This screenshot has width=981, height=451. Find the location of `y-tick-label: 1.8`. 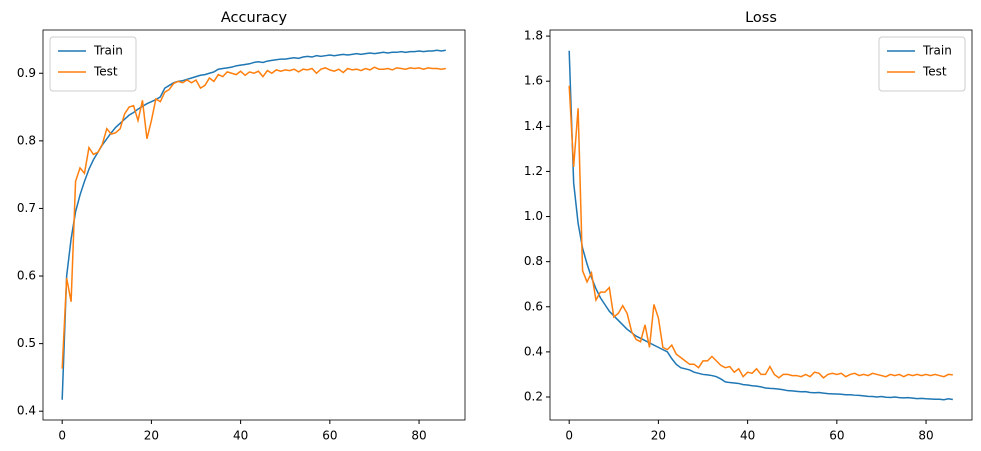

y-tick-label: 1.8 is located at coordinates (533, 36).